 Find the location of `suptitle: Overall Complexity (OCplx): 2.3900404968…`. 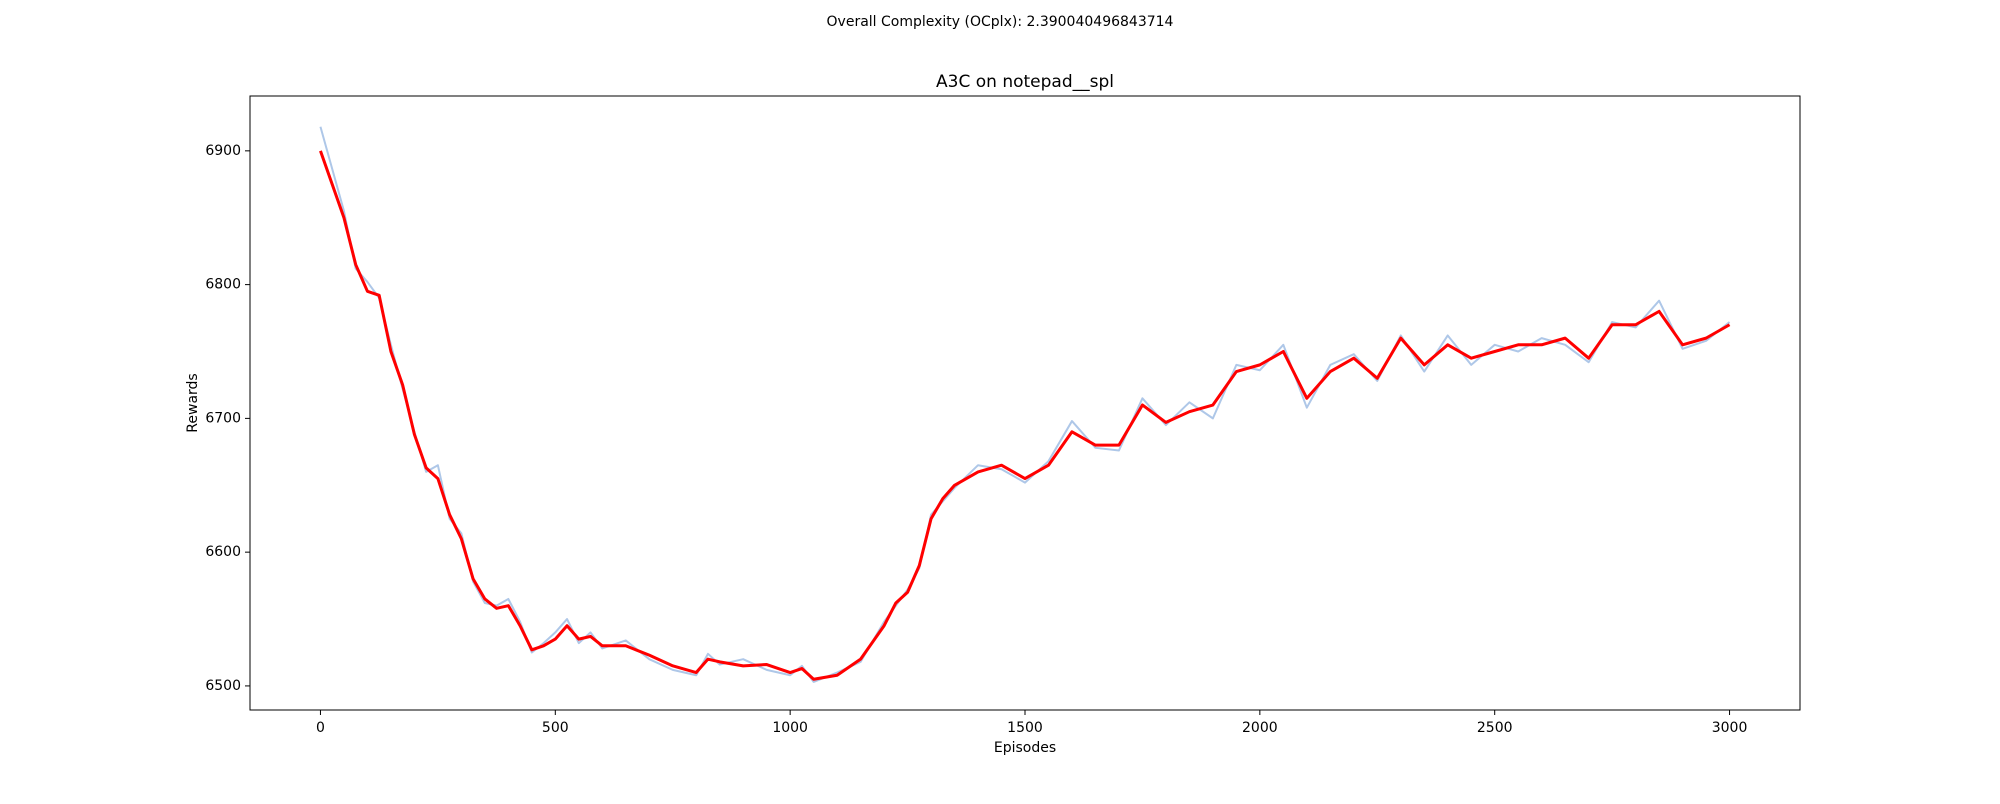

suptitle: Overall Complexity (OCplx): 2.3900404968… is located at coordinates (1000, 22).